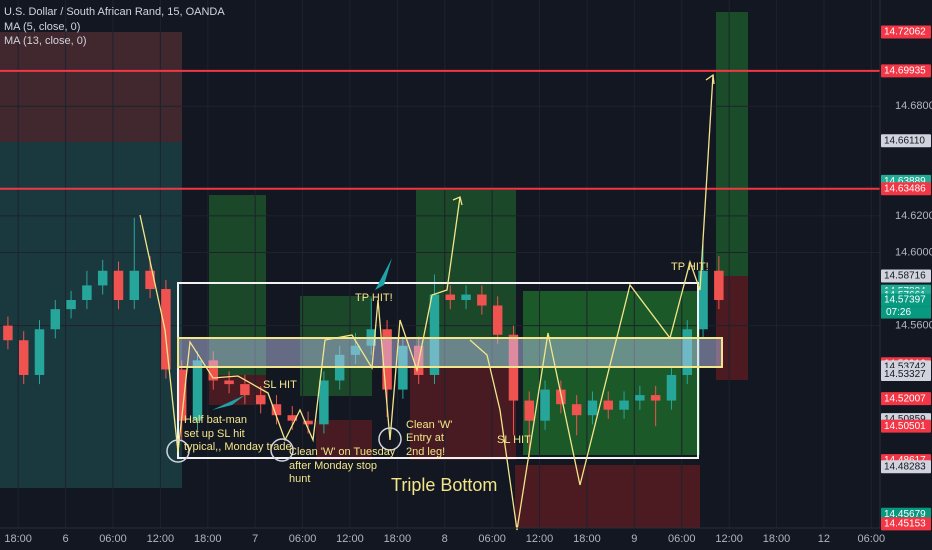 The height and width of the screenshot is (550, 932). I want to click on zone-box, so click(450, 352).